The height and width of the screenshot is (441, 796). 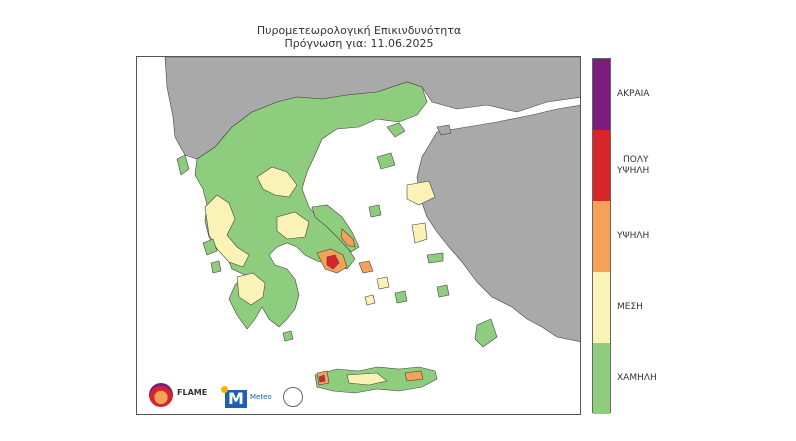 I want to click on crete-high-zone-east, so click(x=414, y=376).